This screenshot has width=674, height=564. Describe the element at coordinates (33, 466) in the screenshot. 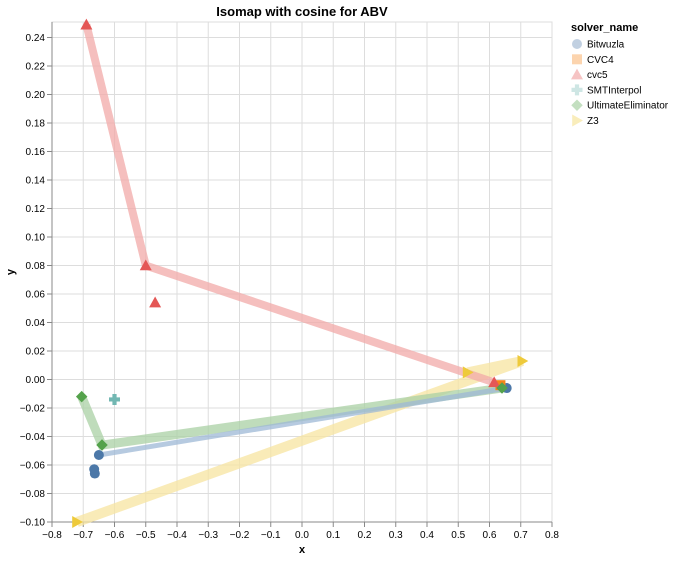

I see `y-tick-label: −0.06` at that location.